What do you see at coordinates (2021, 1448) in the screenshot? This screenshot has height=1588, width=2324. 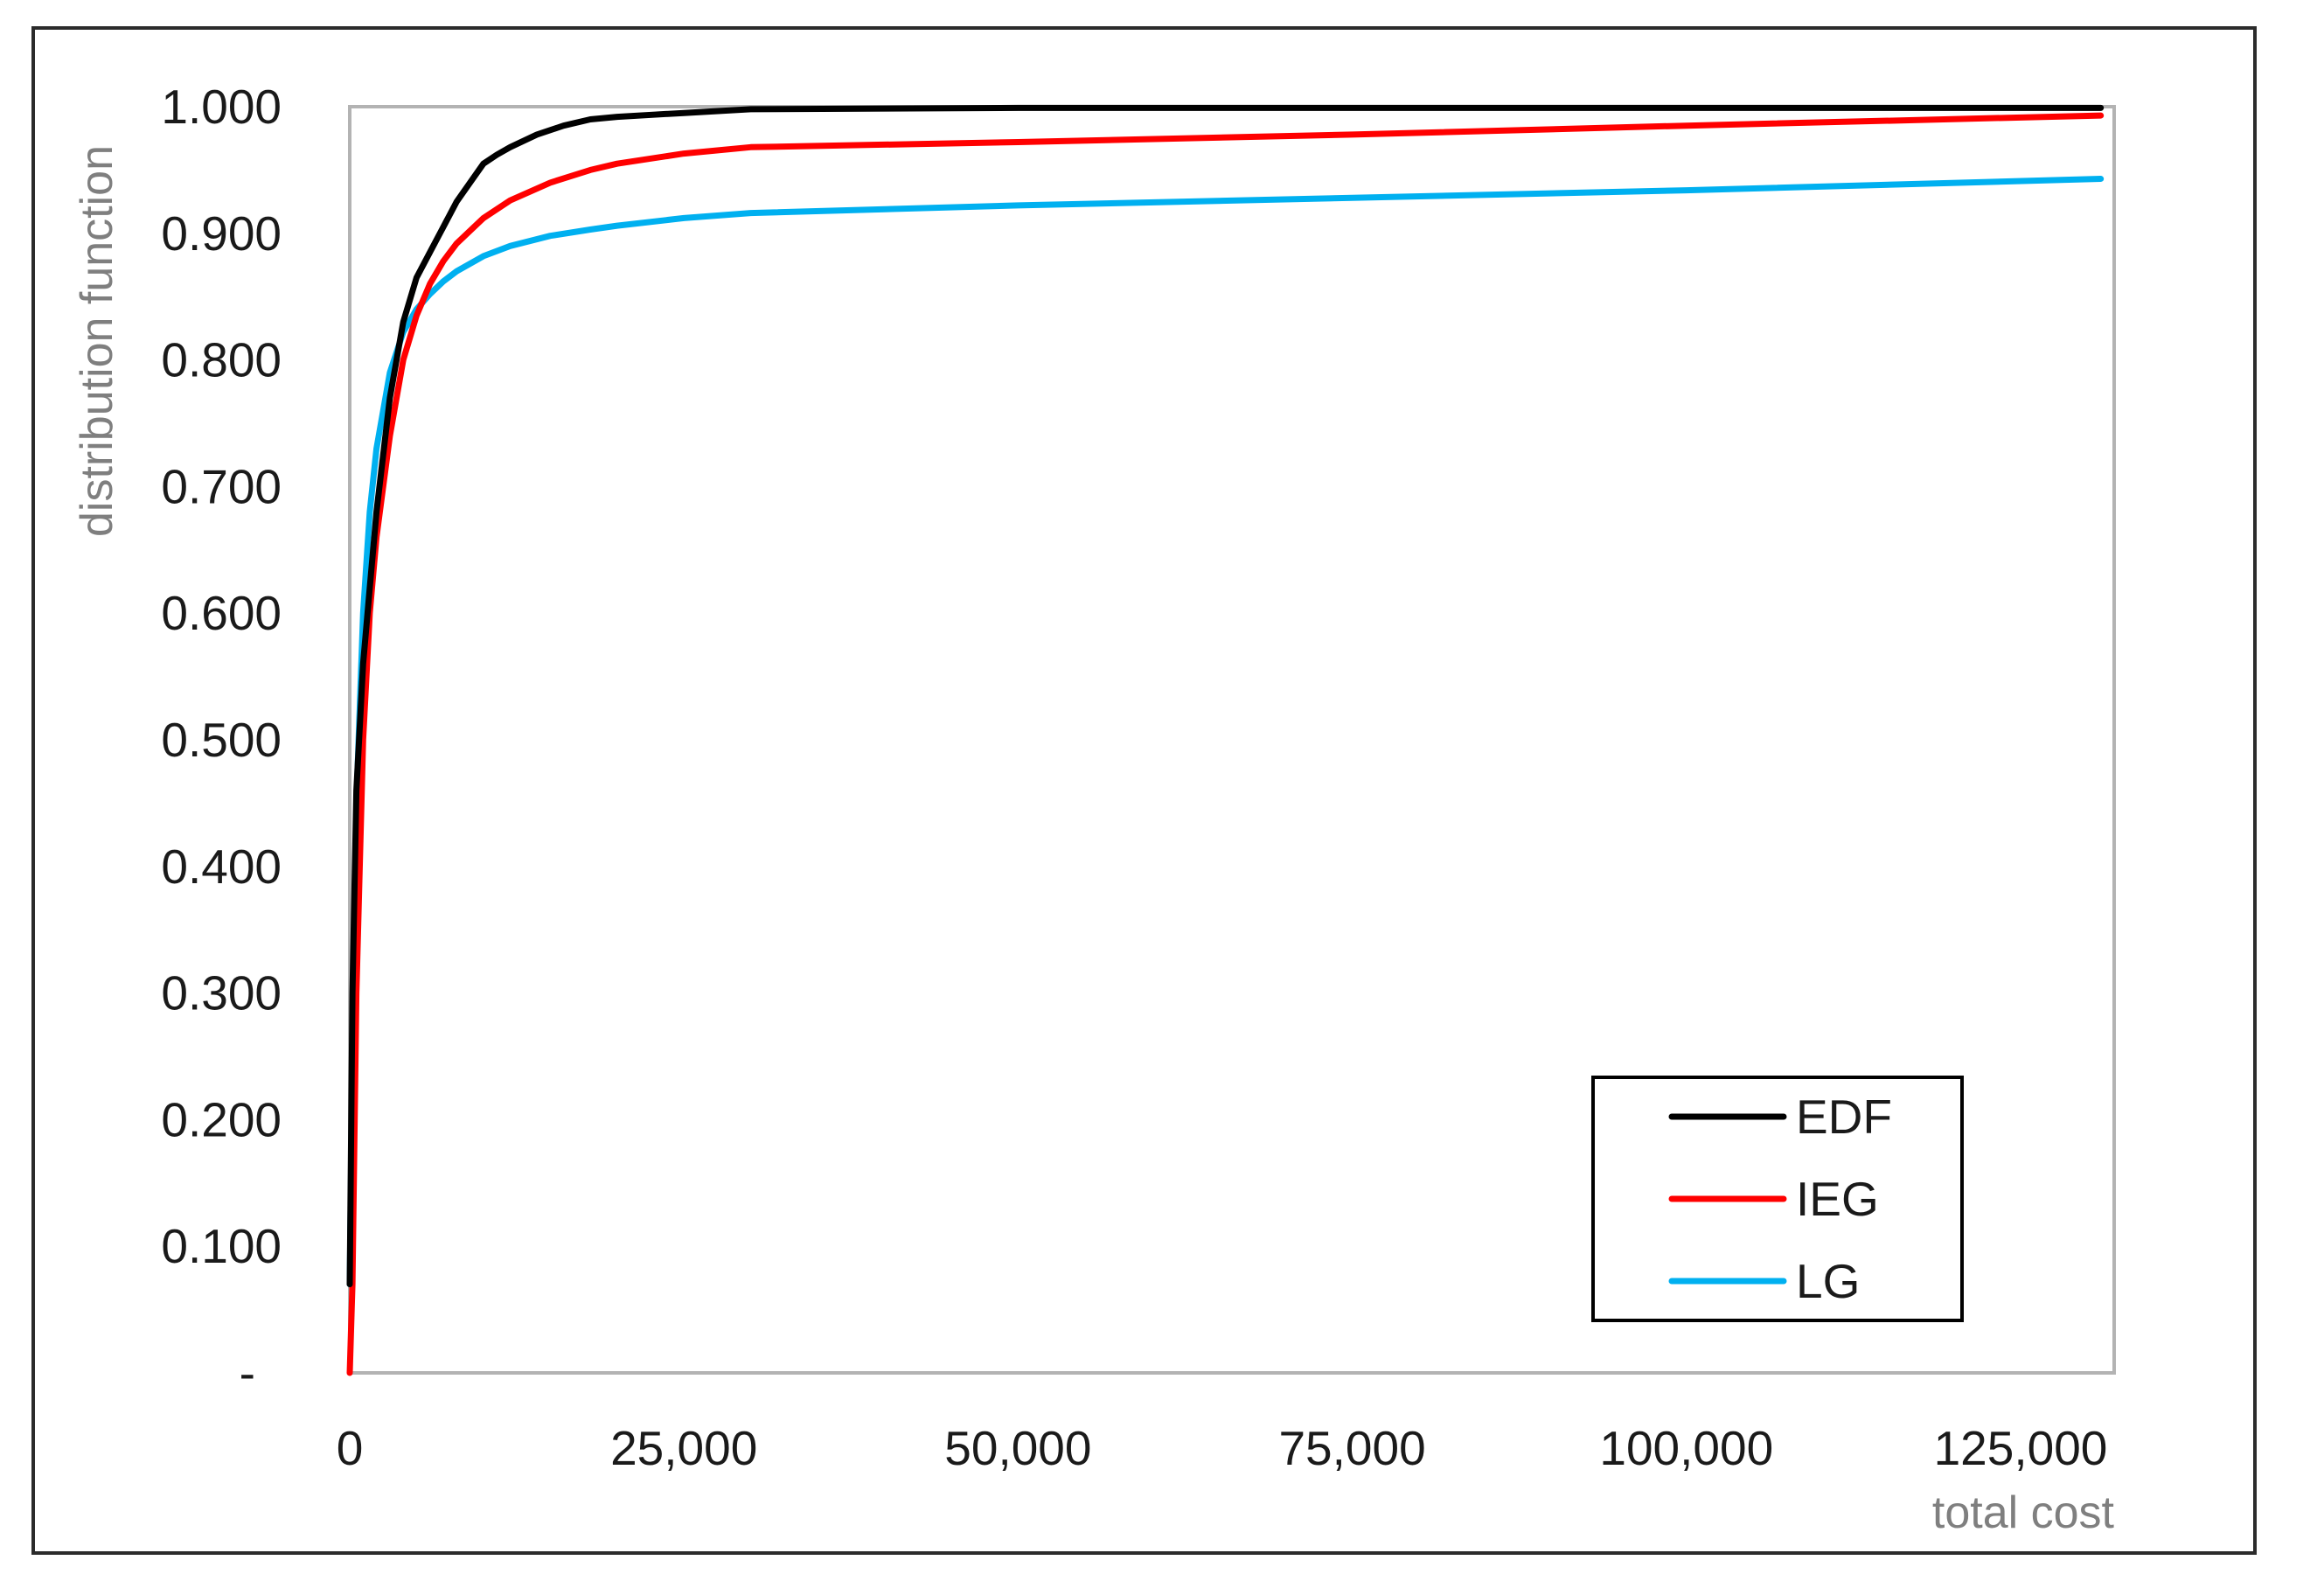 I see `x-tick-label: 125,000` at bounding box center [2021, 1448].